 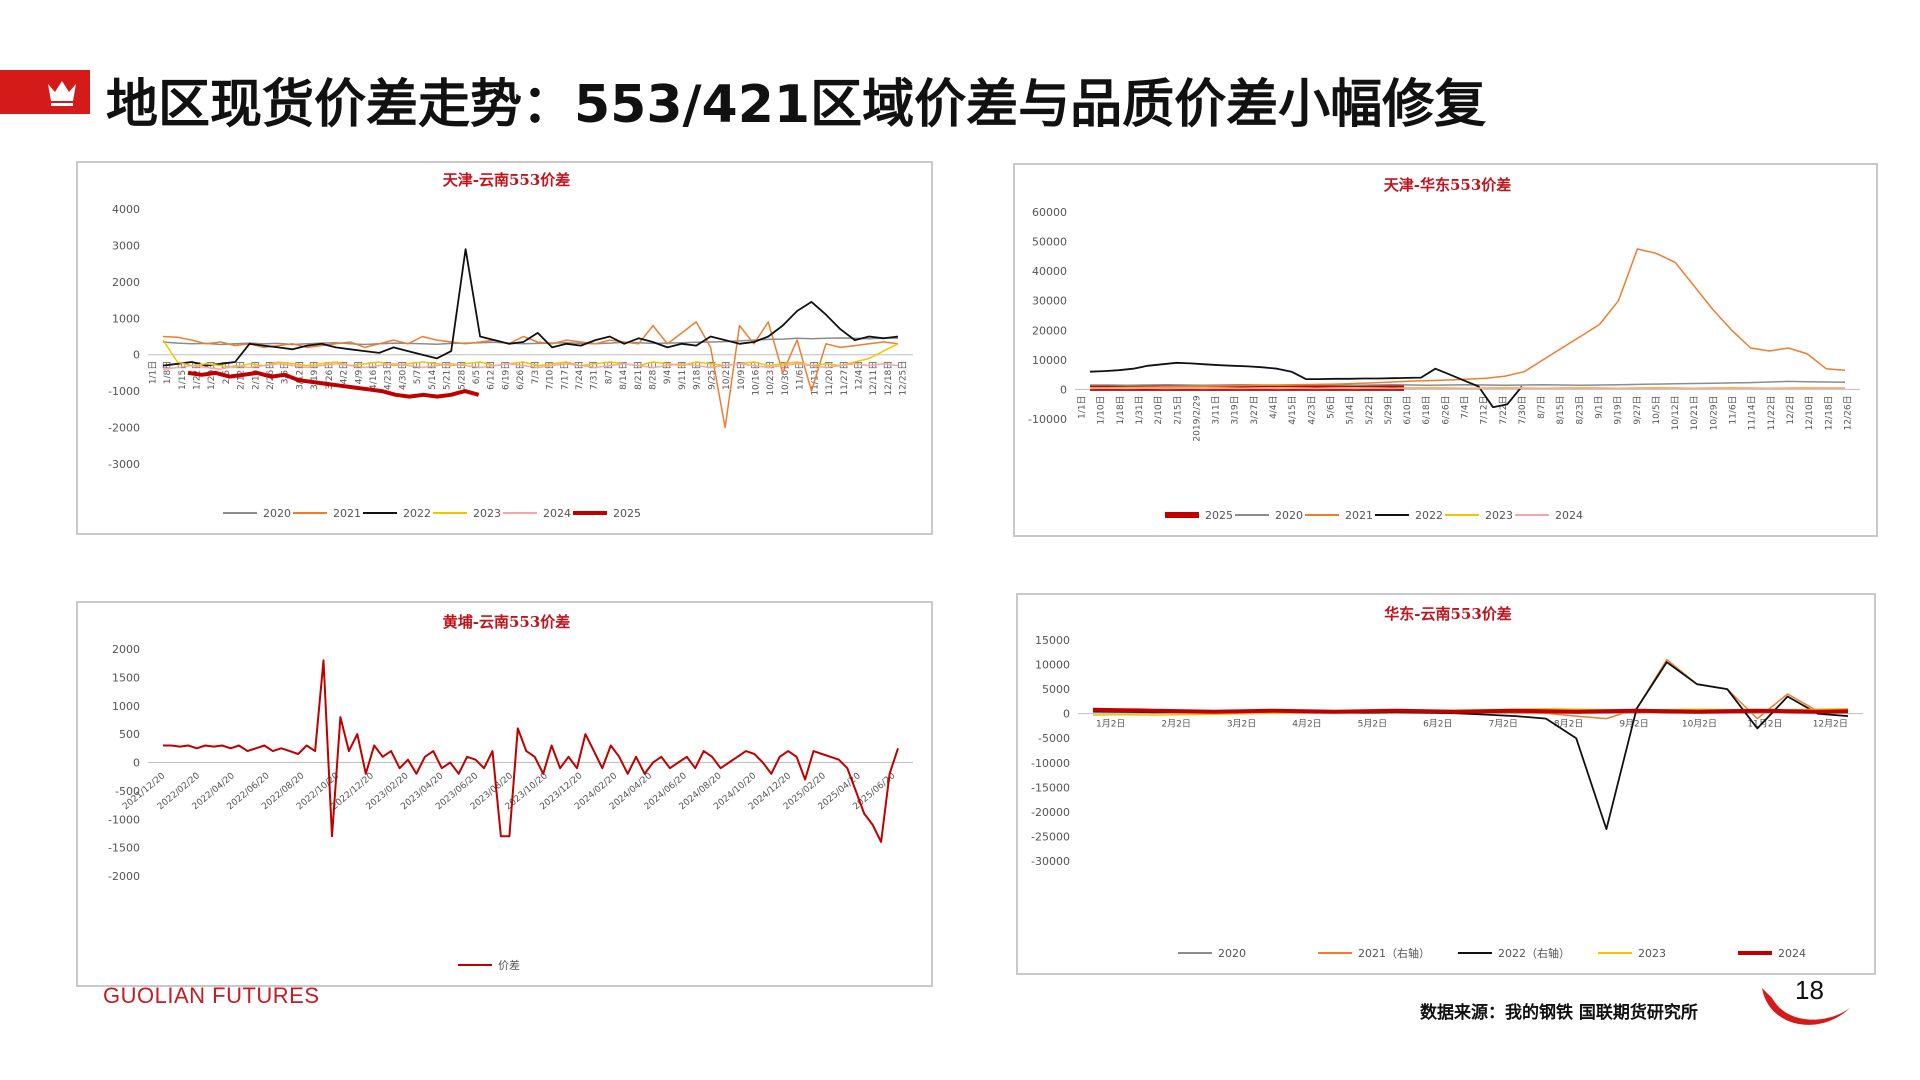 I want to click on x-tick-label: 2/5日, so click(x=226, y=373).